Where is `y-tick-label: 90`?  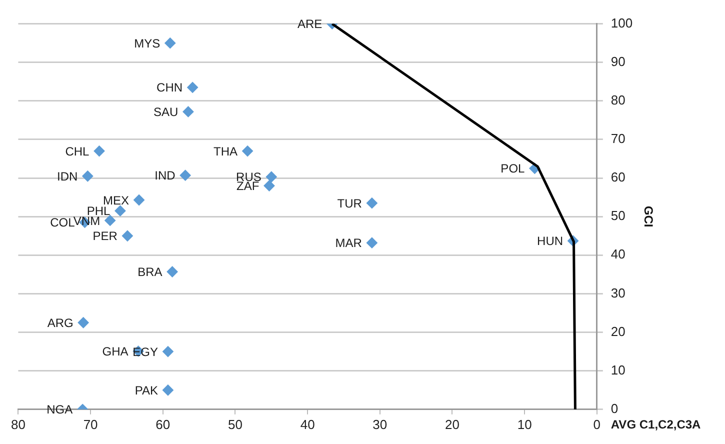 y-tick-label: 90 is located at coordinates (618, 61).